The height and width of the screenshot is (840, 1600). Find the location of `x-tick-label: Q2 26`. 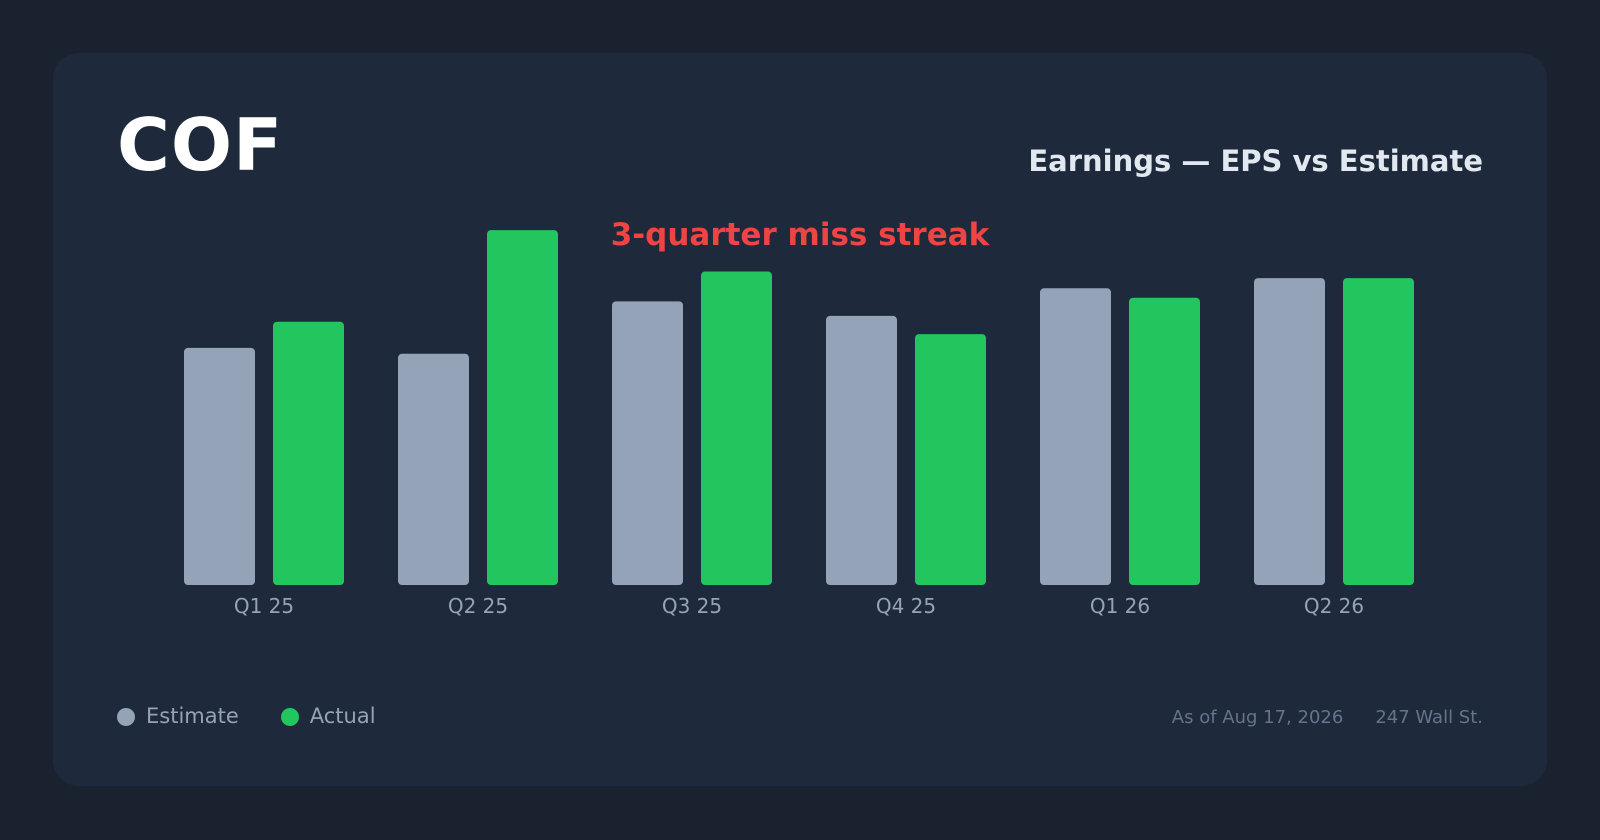

x-tick-label: Q2 26 is located at coordinates (1334, 606).